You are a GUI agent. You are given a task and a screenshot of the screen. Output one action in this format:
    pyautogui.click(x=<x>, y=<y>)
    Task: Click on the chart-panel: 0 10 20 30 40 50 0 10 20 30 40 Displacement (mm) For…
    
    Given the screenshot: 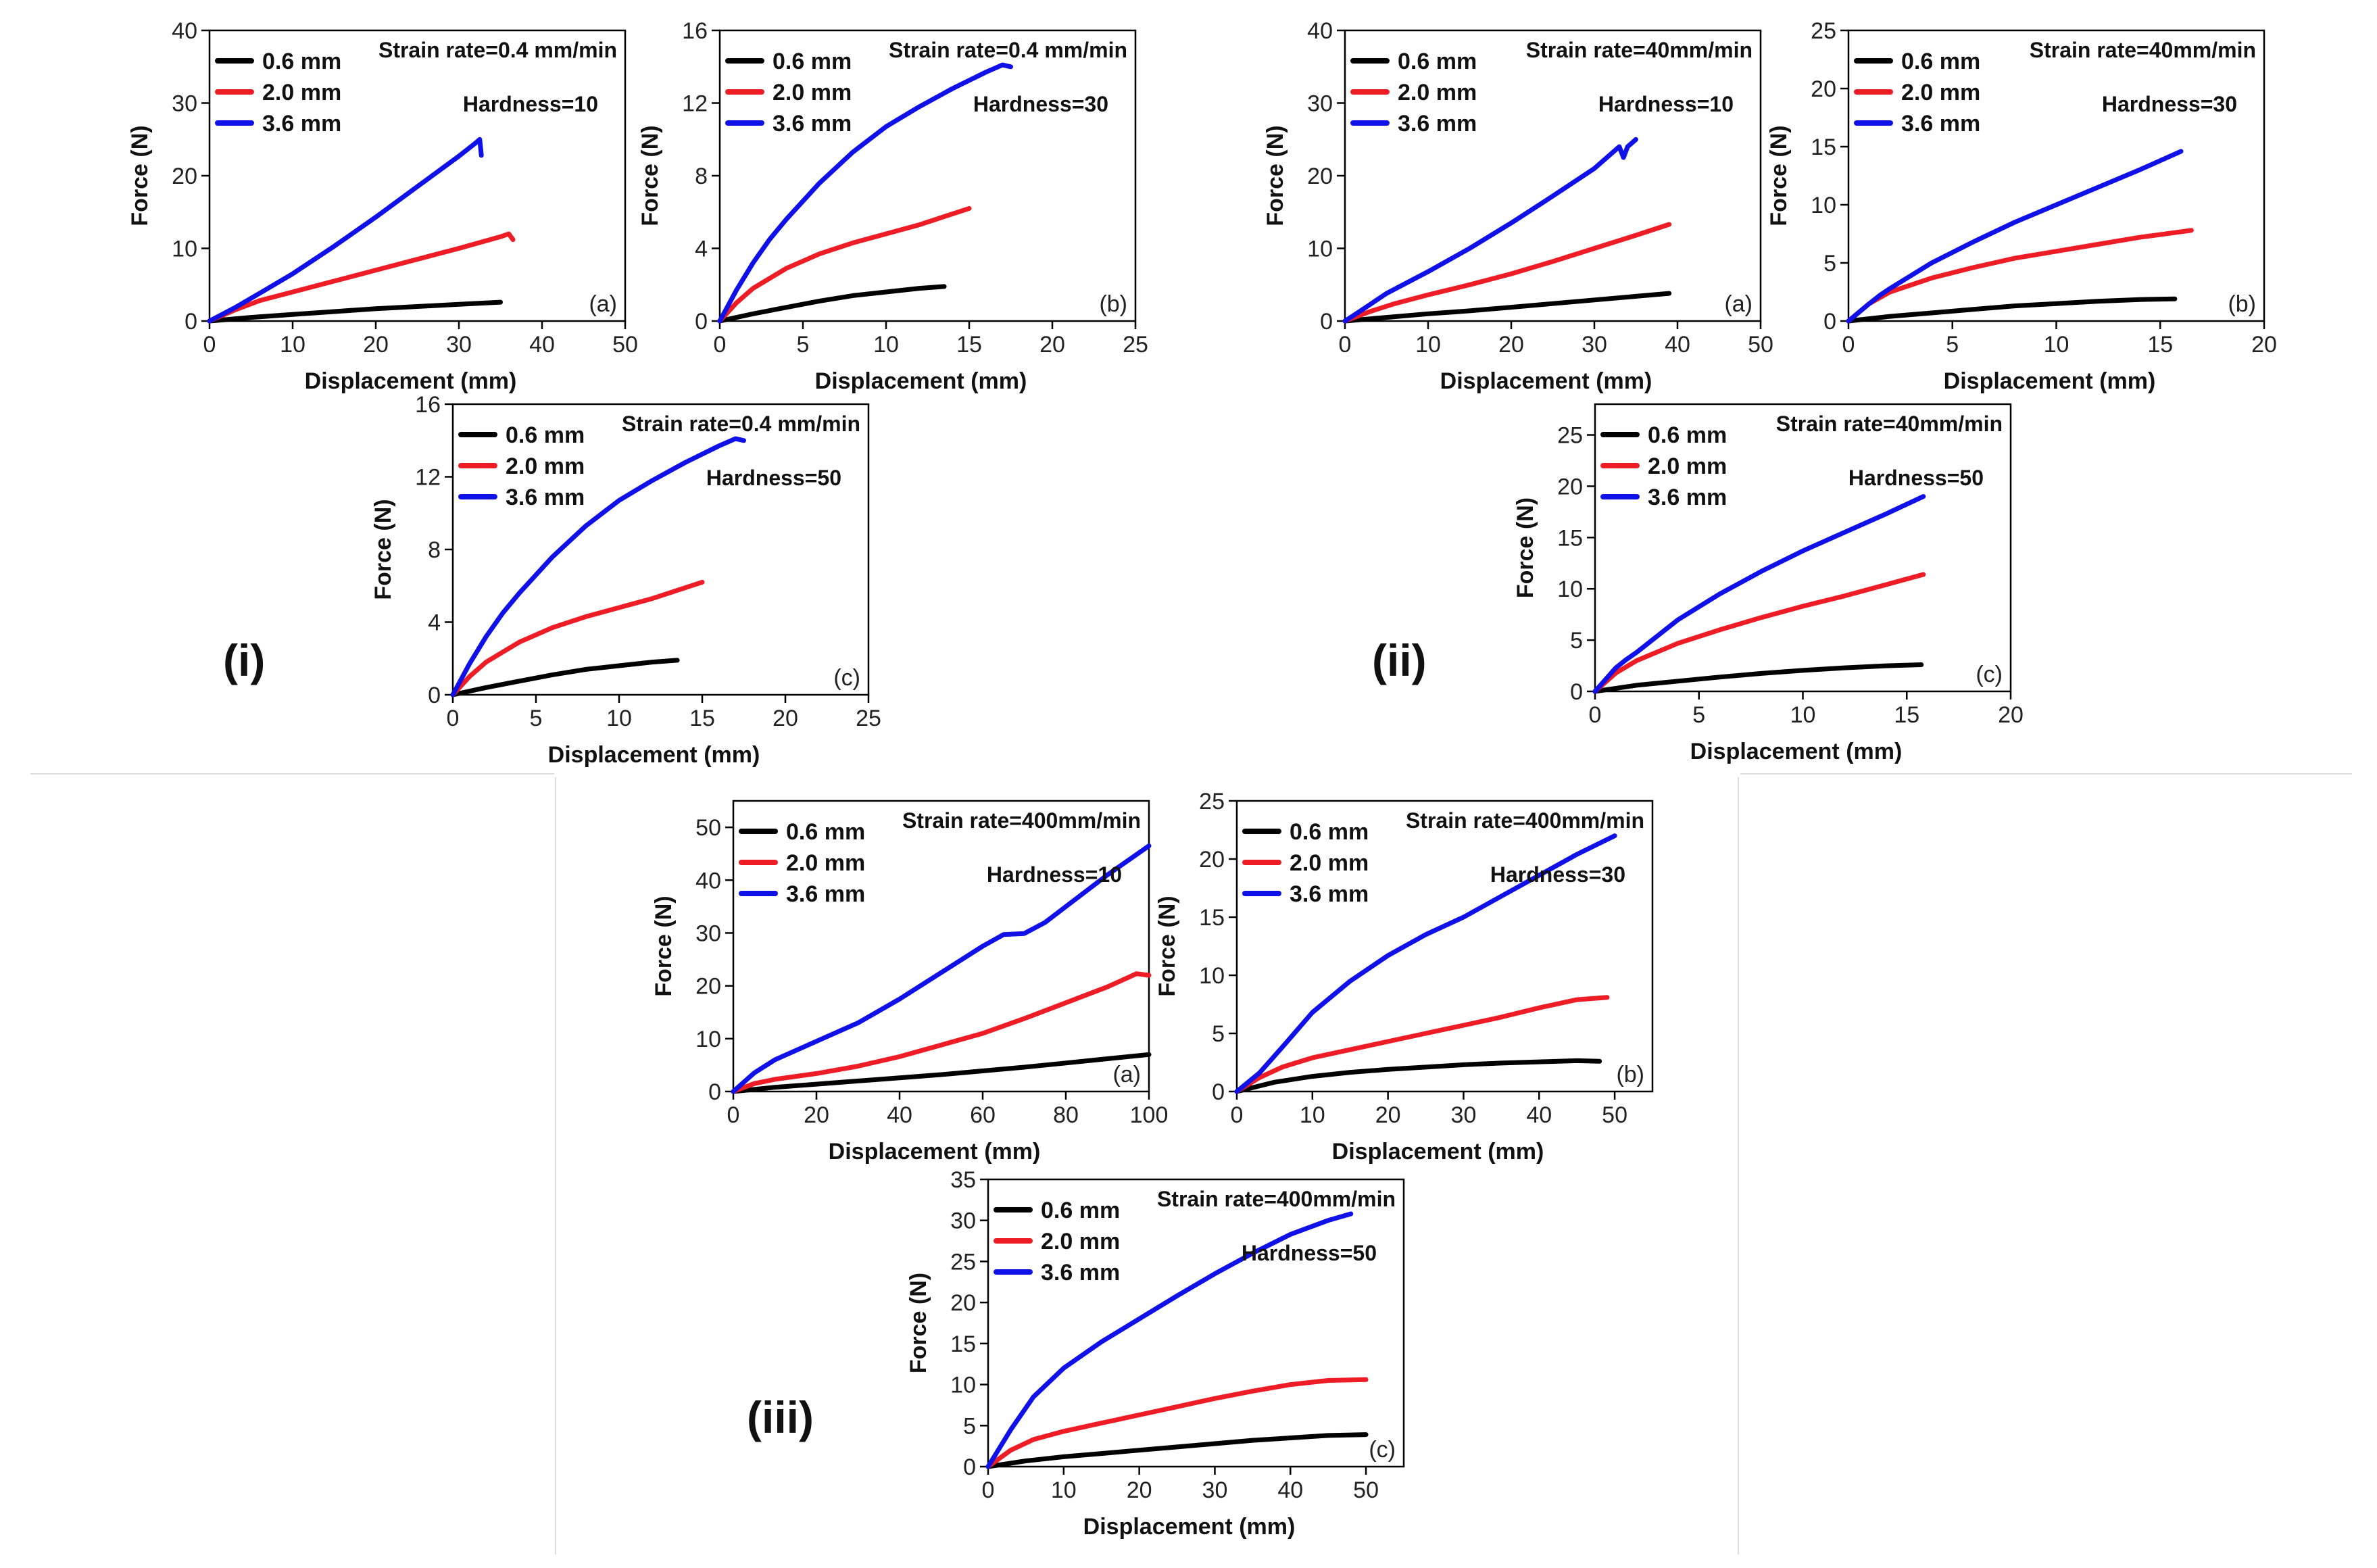 What is the action you would take?
    pyautogui.click(x=382, y=206)
    